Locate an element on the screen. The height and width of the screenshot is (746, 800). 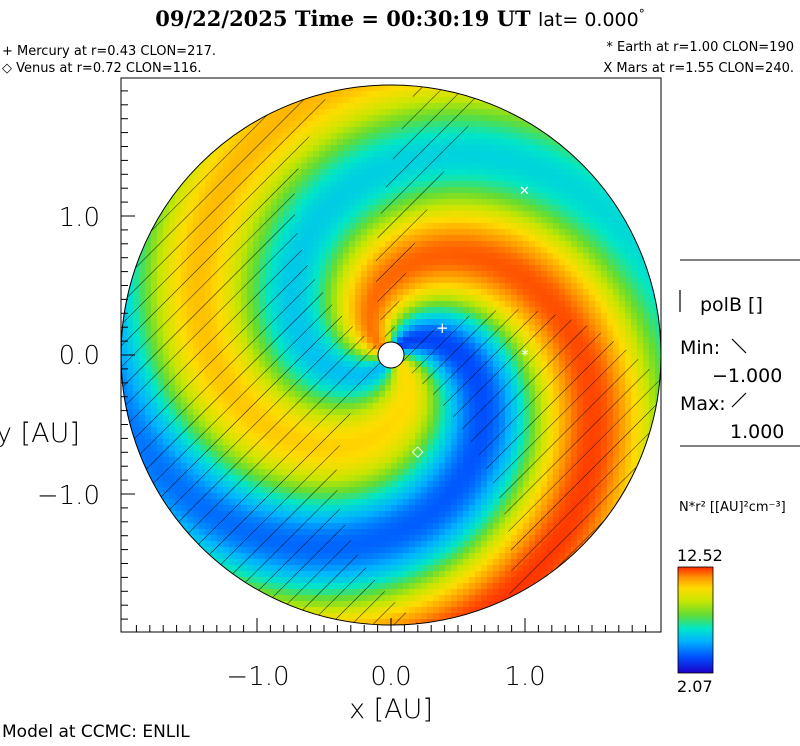
title-latitude: lat= 0.000 is located at coordinates (588, 20).